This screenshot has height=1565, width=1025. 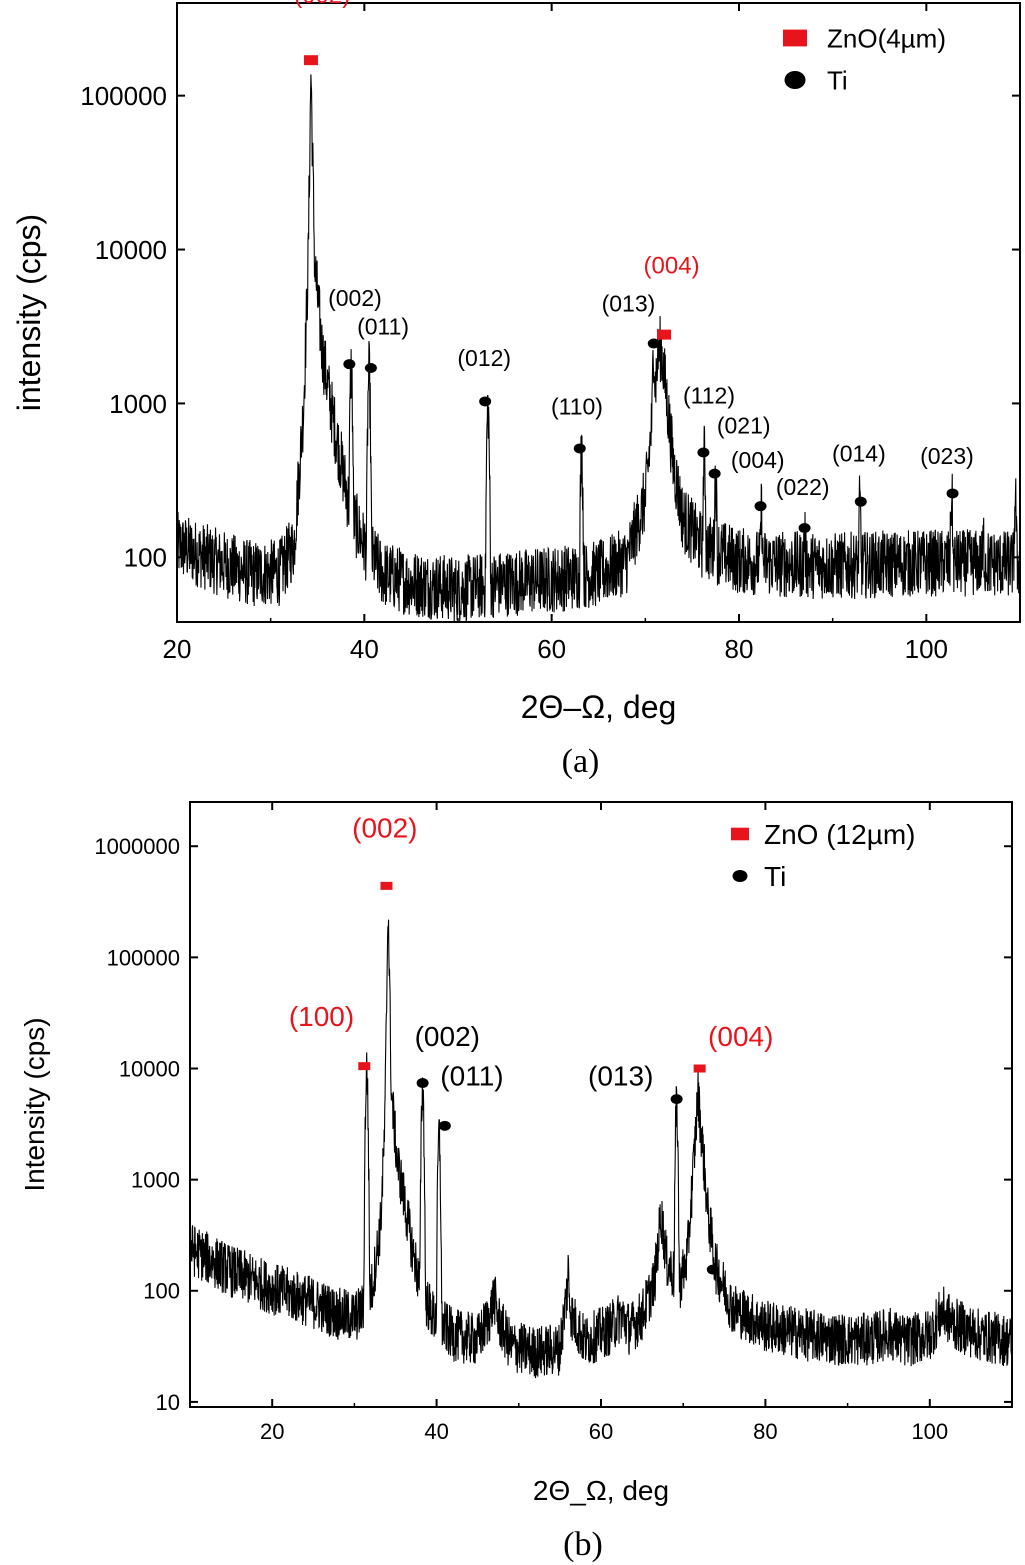 What do you see at coordinates (34, 1104) in the screenshot?
I see `y-axis-label: Intensity (cps)` at bounding box center [34, 1104].